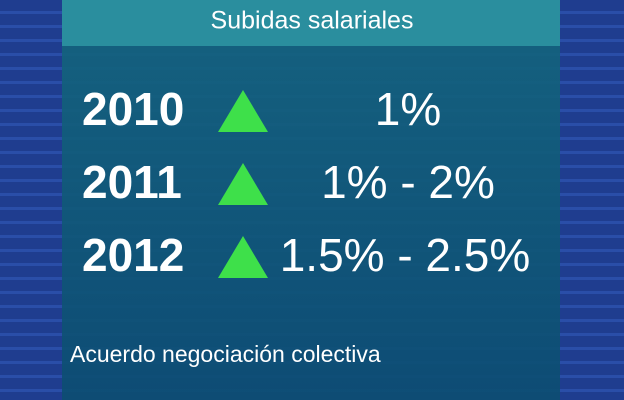 The width and height of the screenshot is (624, 400). I want to click on title-bar, so click(311, 23).